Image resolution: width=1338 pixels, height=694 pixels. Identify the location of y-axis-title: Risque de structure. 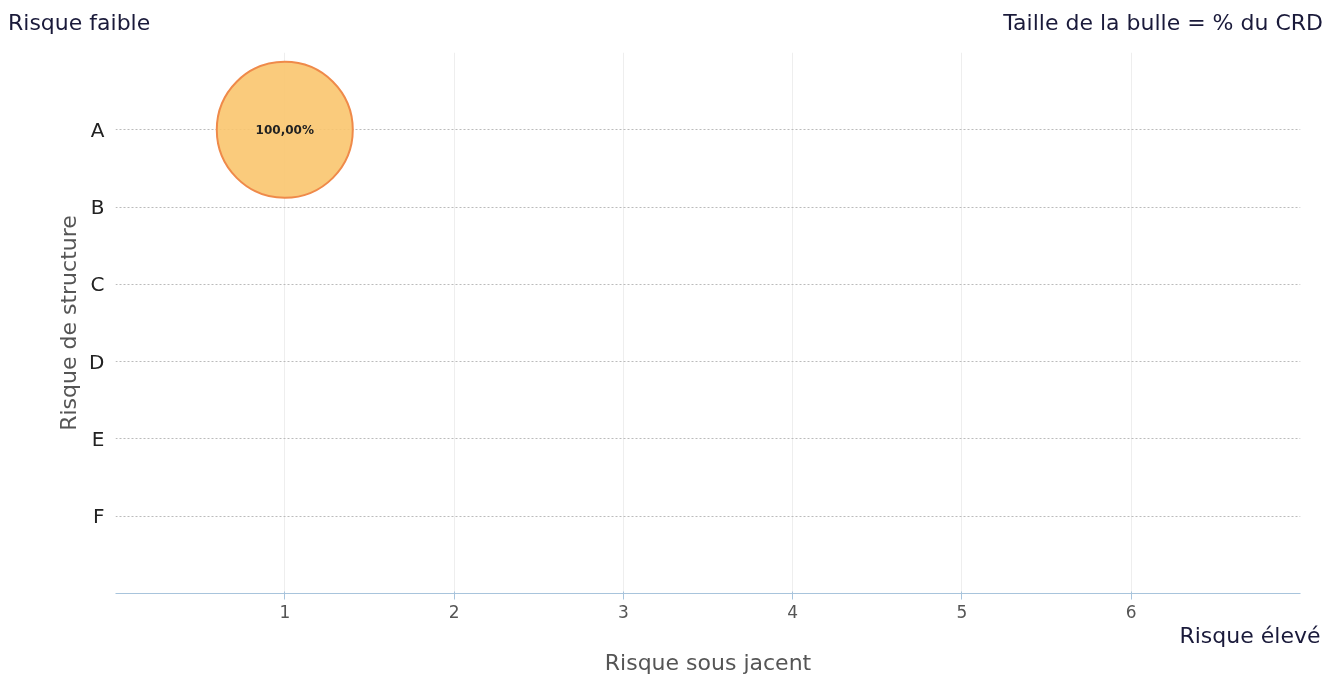
(69, 323).